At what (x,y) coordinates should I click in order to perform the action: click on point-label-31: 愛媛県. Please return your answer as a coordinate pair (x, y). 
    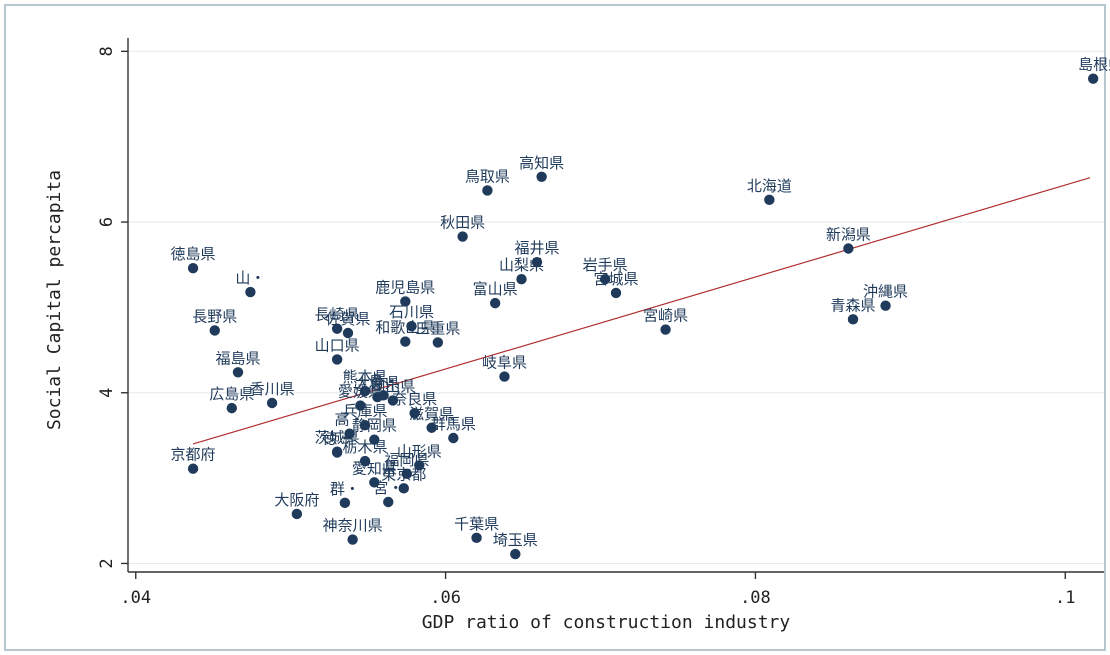
    Looking at the image, I should click on (360, 392).